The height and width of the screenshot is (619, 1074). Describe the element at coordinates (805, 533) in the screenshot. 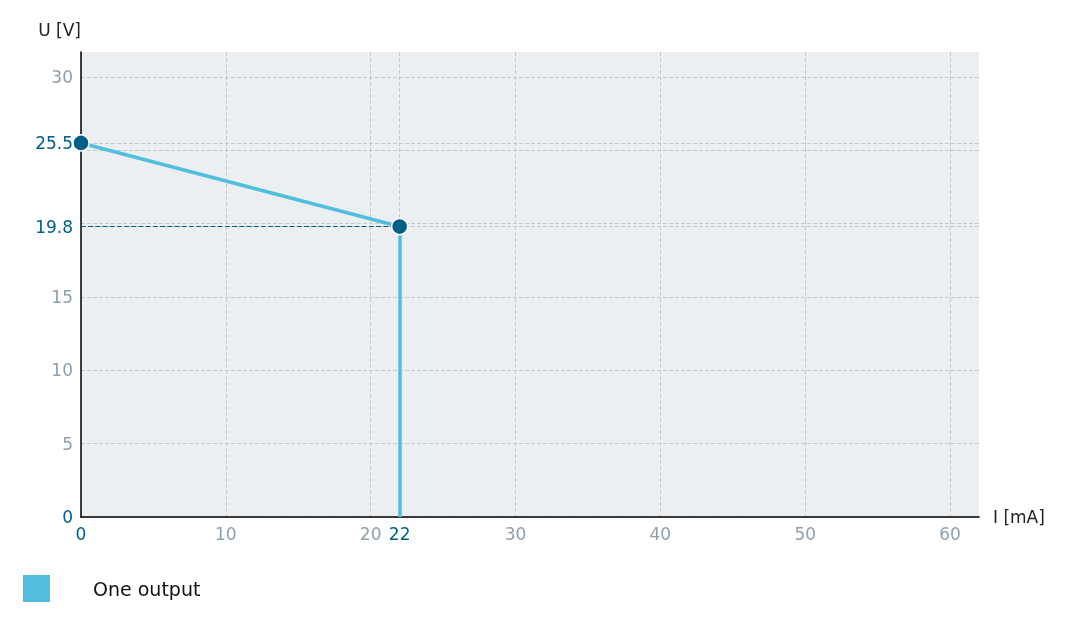

I see `x-tick-label: 50` at that location.